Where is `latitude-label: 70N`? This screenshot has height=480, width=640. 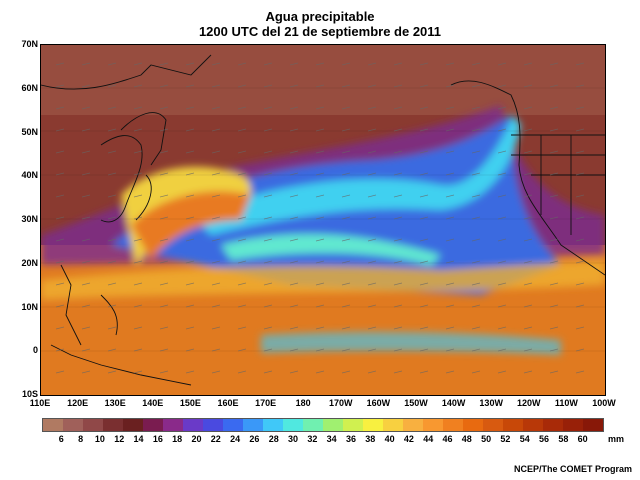 latitude-label: 70N is located at coordinates (29, 44).